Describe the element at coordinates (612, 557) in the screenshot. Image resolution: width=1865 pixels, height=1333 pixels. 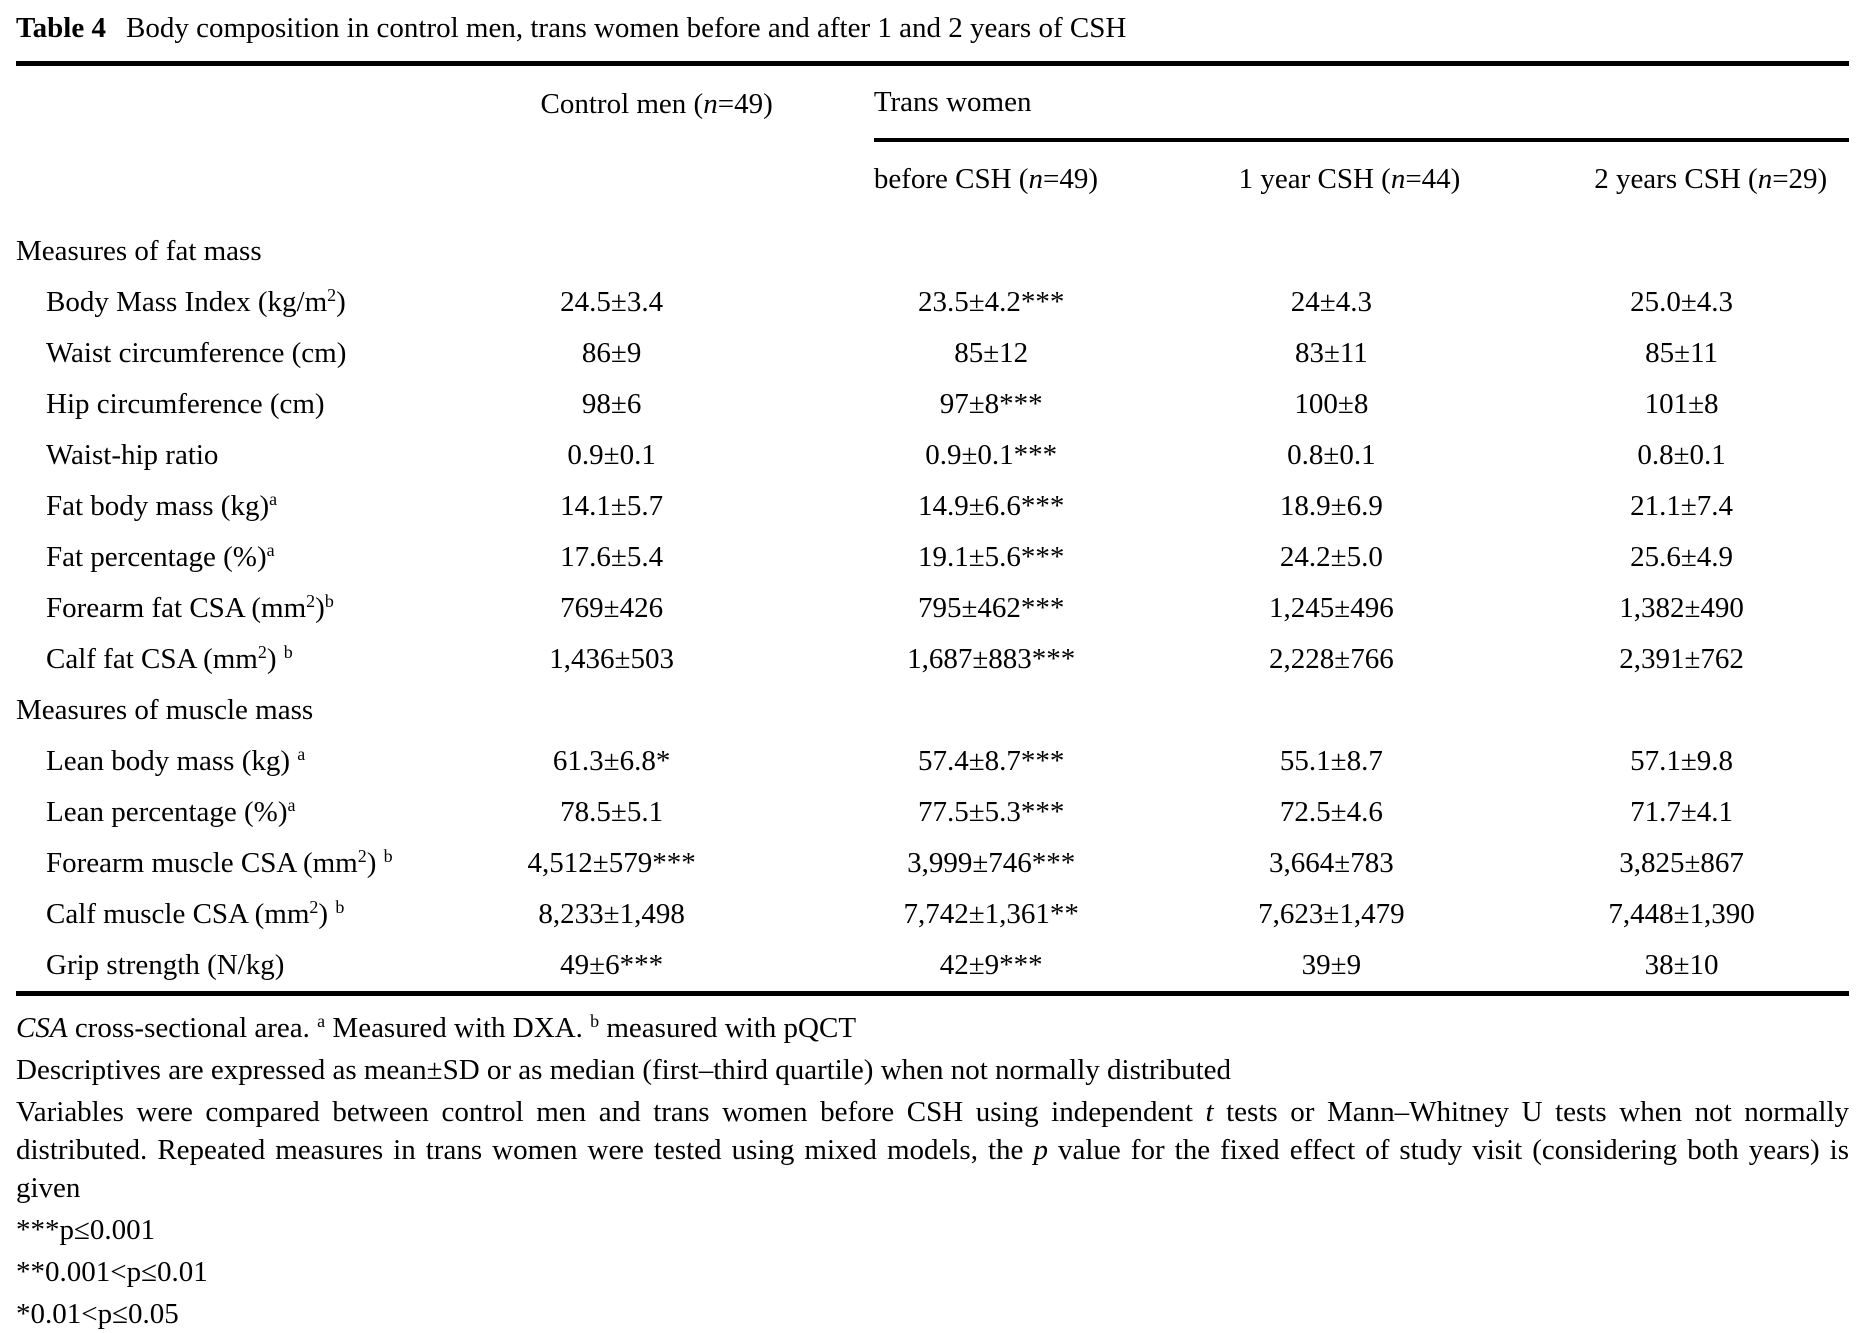
I see `value-cell: 17.6±5.4` at that location.